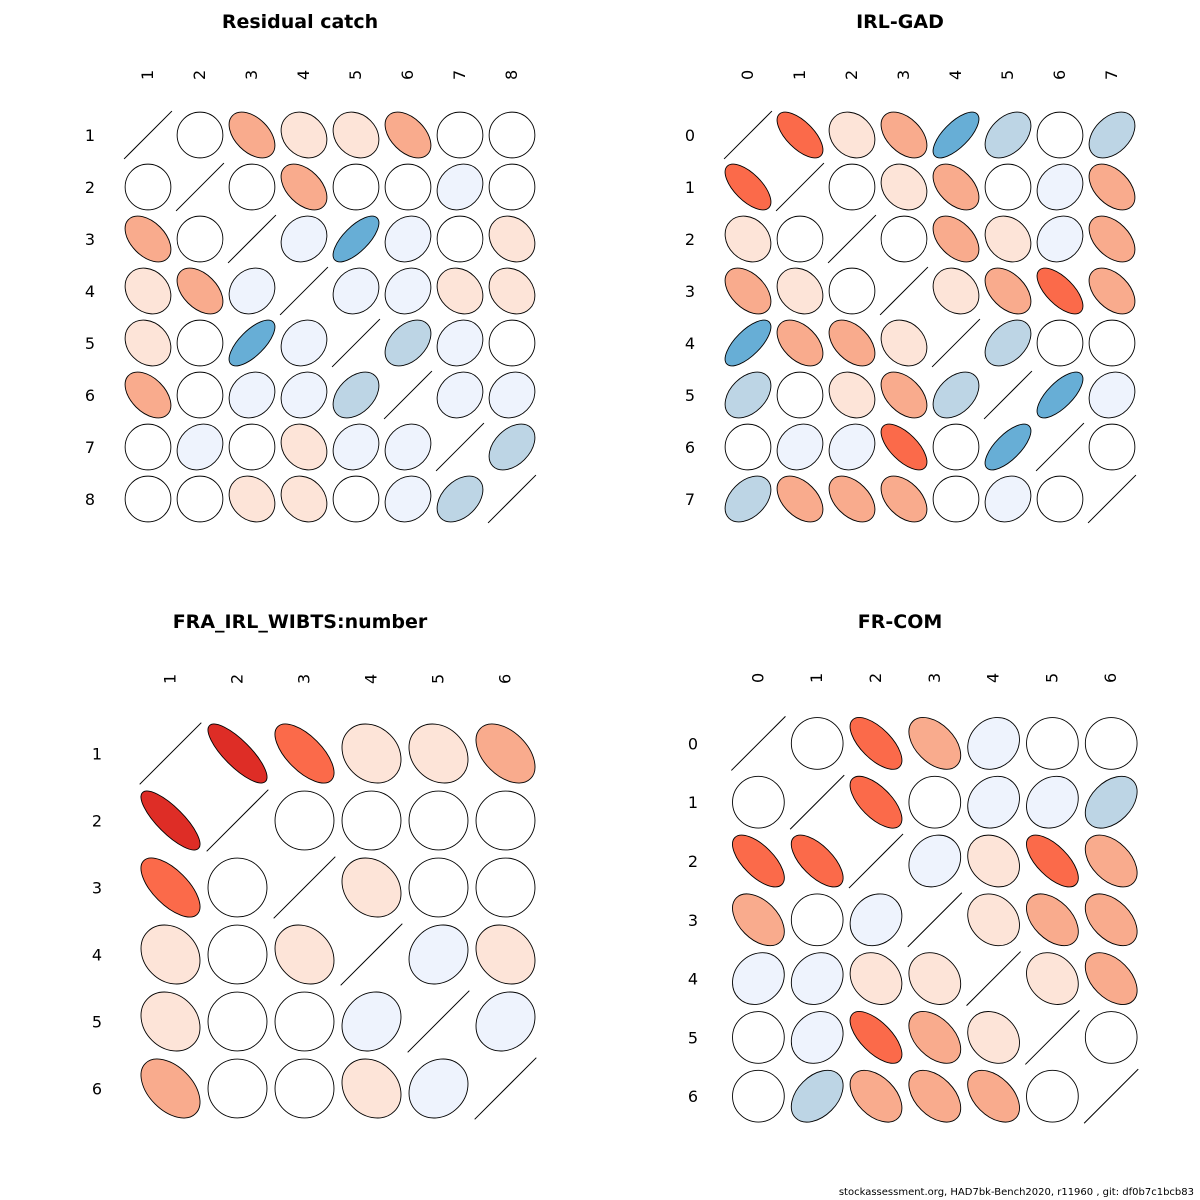 The image size is (1200, 1200). I want to click on row-label: 2, so click(690, 239).